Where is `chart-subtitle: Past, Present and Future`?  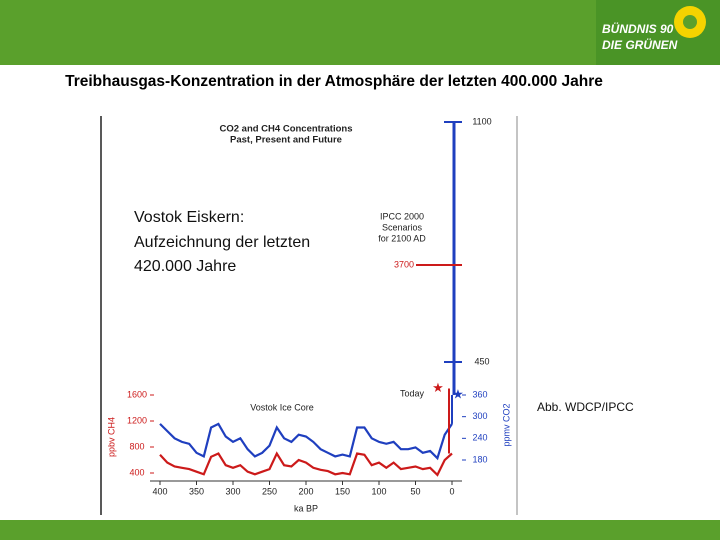
chart-subtitle: Past, Present and Future is located at coordinates (286, 140).